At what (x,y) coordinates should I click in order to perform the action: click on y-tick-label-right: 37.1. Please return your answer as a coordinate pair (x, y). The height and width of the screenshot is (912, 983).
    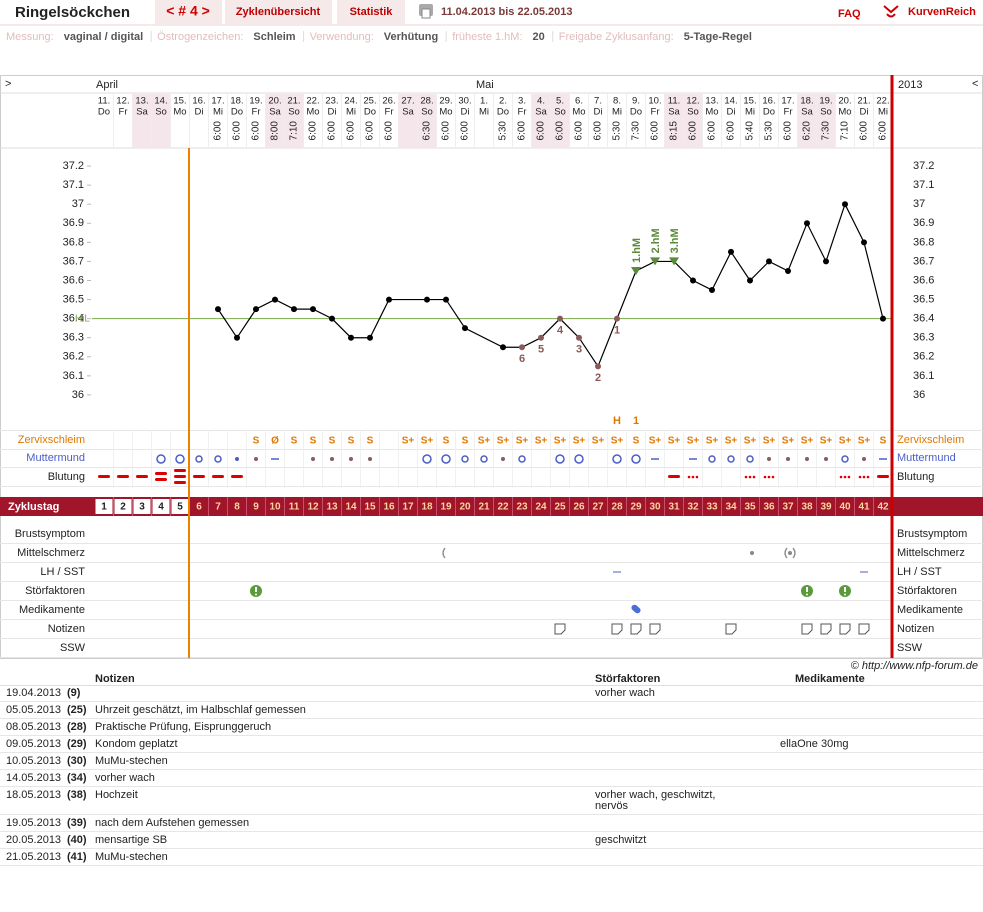
    Looking at the image, I should click on (923, 185).